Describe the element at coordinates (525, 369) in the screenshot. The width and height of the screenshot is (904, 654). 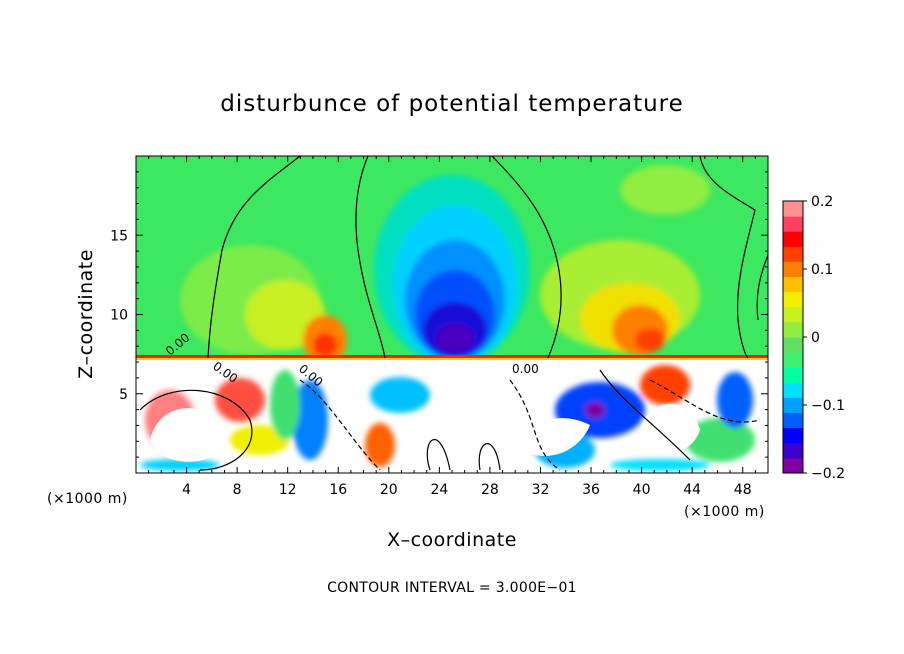
I see `contour-label-4: 0.00` at that location.